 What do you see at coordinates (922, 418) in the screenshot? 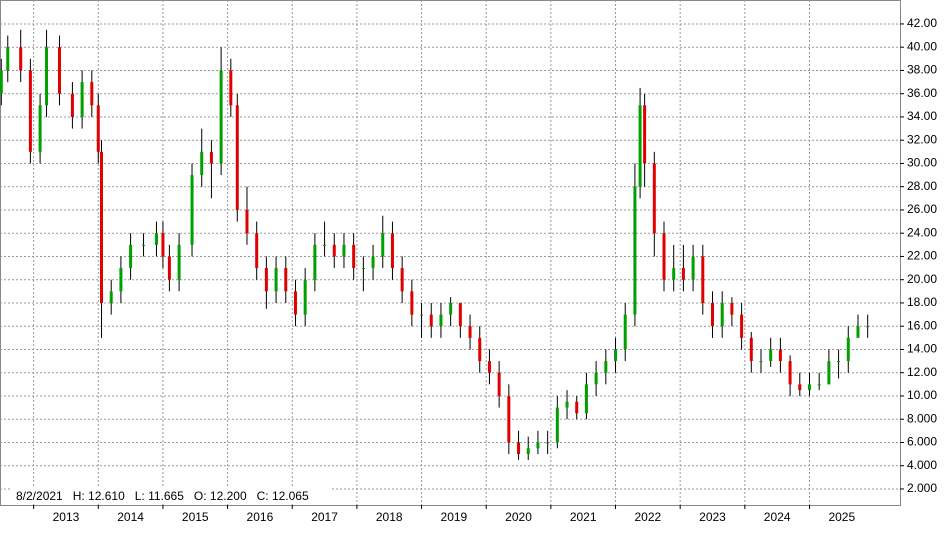
I see `y-tick-label: 8.000` at bounding box center [922, 418].